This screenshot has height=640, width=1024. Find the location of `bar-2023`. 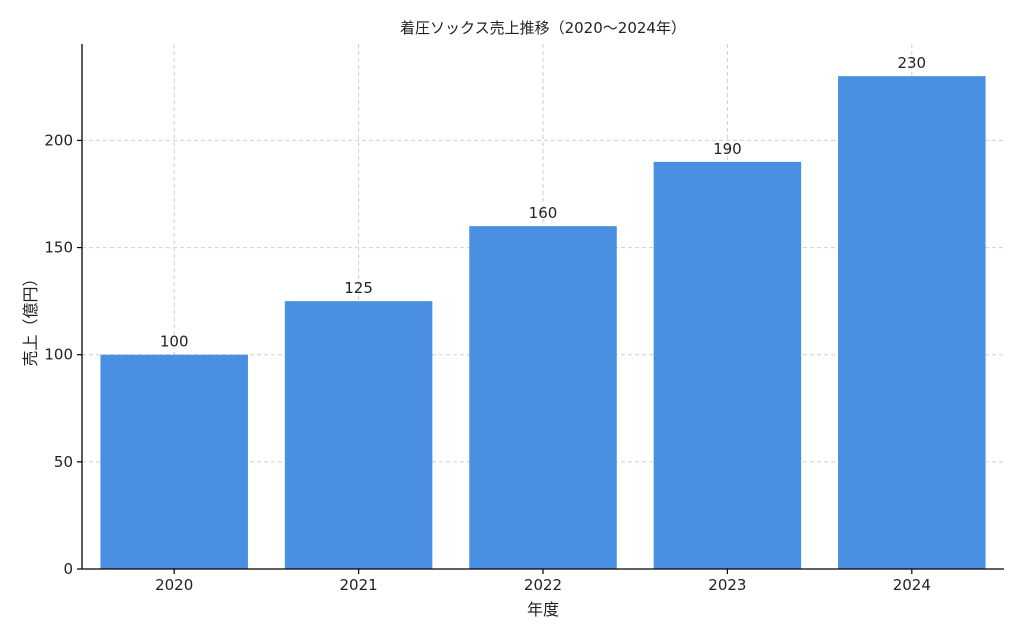

bar-2023 is located at coordinates (727, 365).